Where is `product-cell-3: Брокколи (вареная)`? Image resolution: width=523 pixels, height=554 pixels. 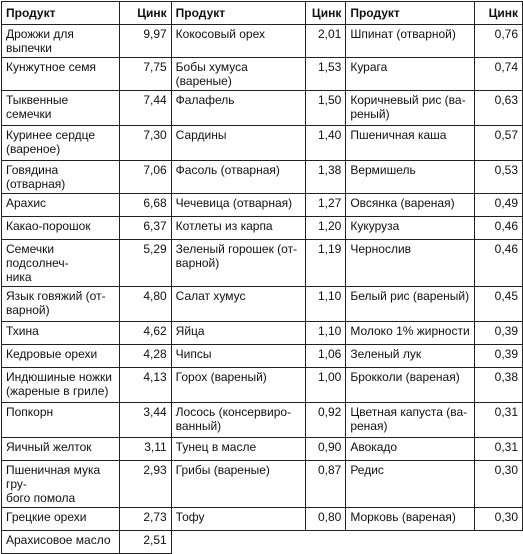 product-cell-3: Брокколи (вареная) is located at coordinates (410, 385).